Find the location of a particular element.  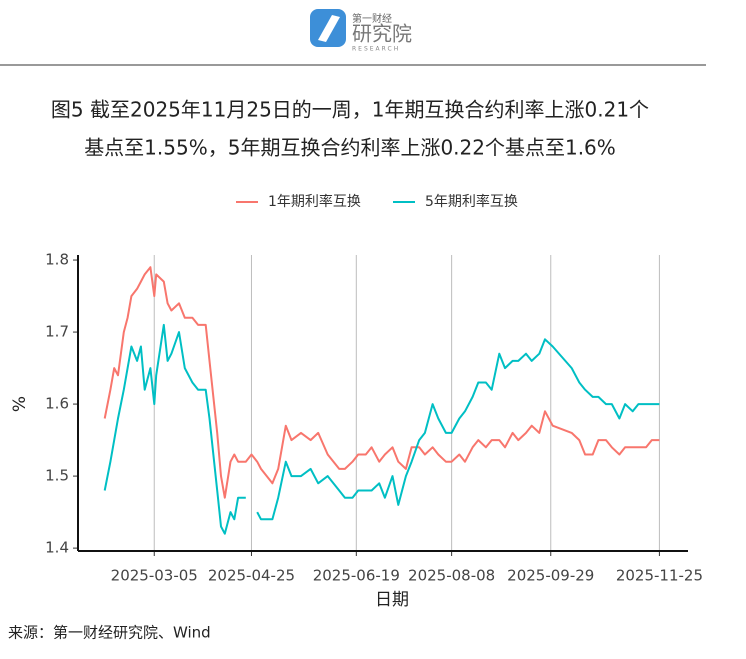

logo-text: 第一财经 is located at coordinates (372, 18).